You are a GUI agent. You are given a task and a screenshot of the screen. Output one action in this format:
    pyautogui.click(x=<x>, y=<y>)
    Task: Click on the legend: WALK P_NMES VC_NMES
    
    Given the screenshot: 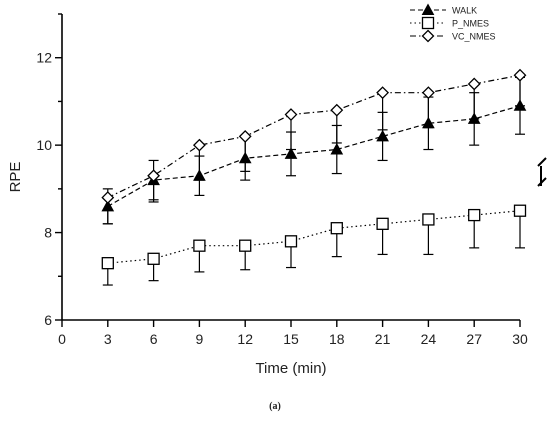 What is the action you would take?
    pyautogui.click(x=453, y=23)
    